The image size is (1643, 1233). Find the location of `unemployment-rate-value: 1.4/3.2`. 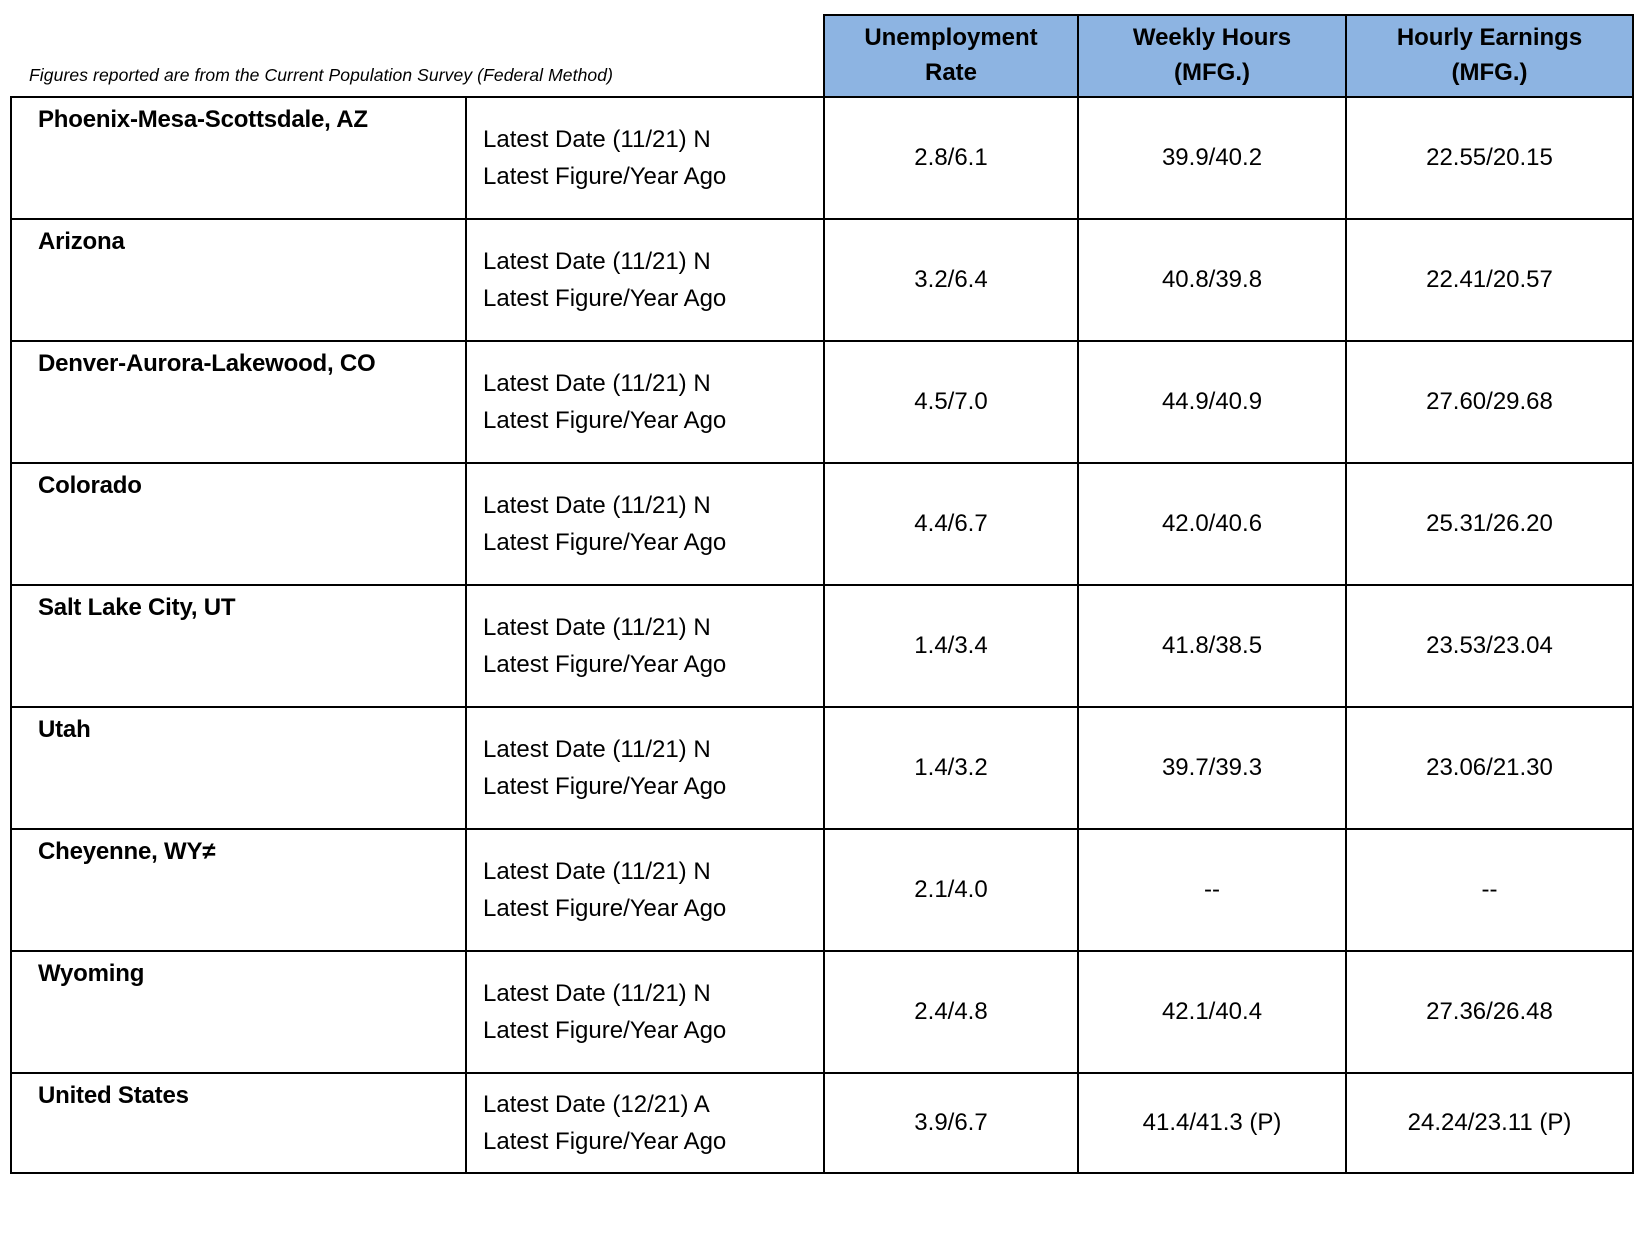

unemployment-rate-value: 1.4/3.2 is located at coordinates (951, 768).